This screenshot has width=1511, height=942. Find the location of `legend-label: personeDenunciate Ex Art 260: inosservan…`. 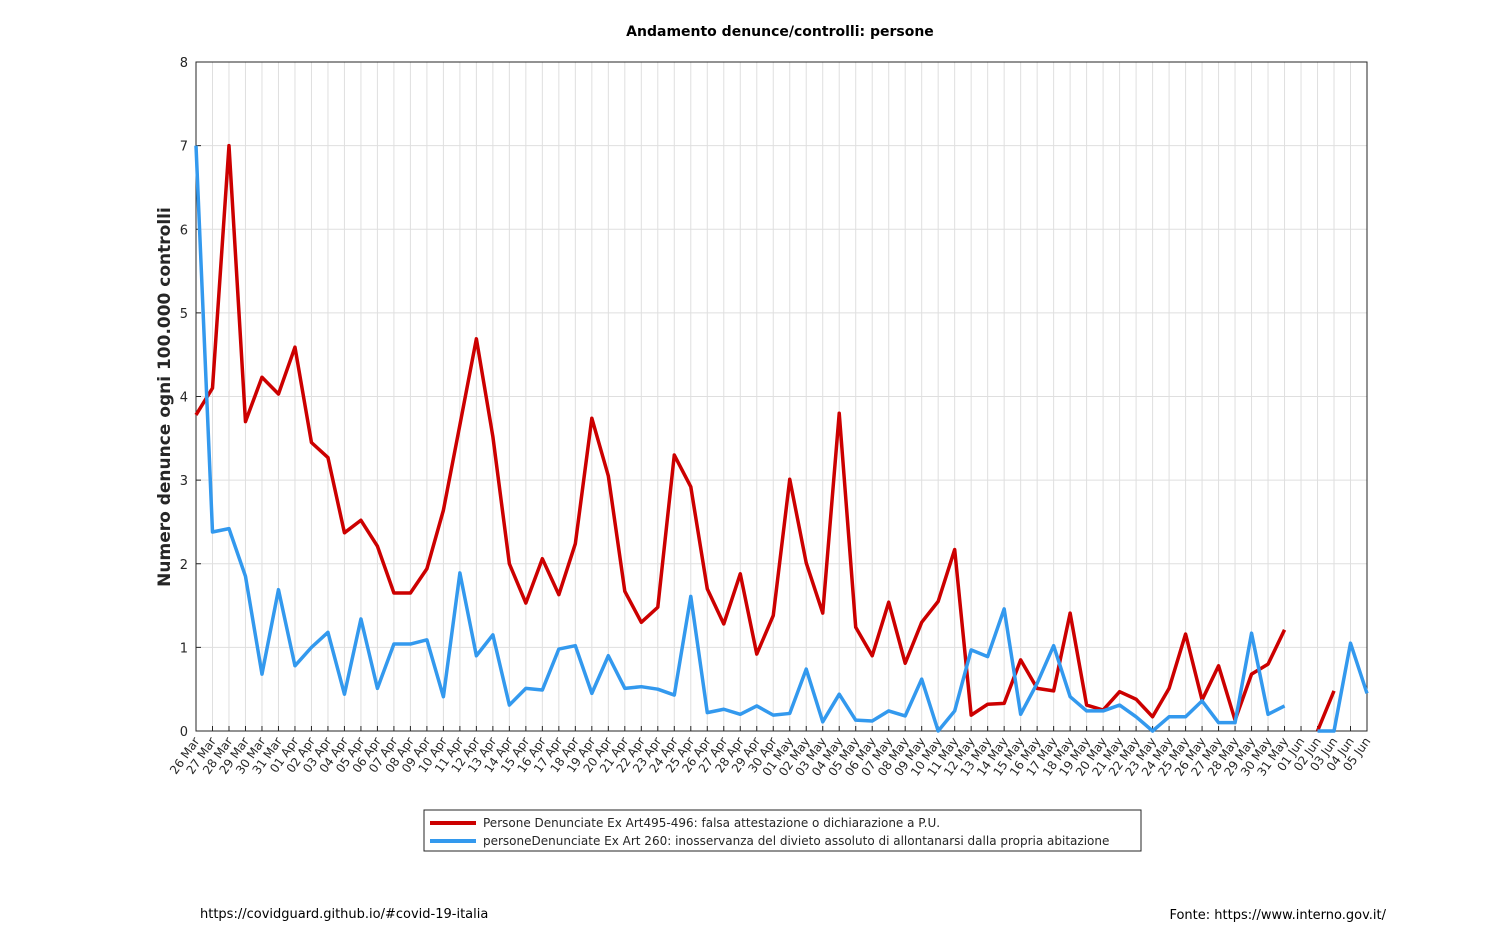

legend-label: personeDenunciate Ex Art 260: inosservan… is located at coordinates (796, 841).